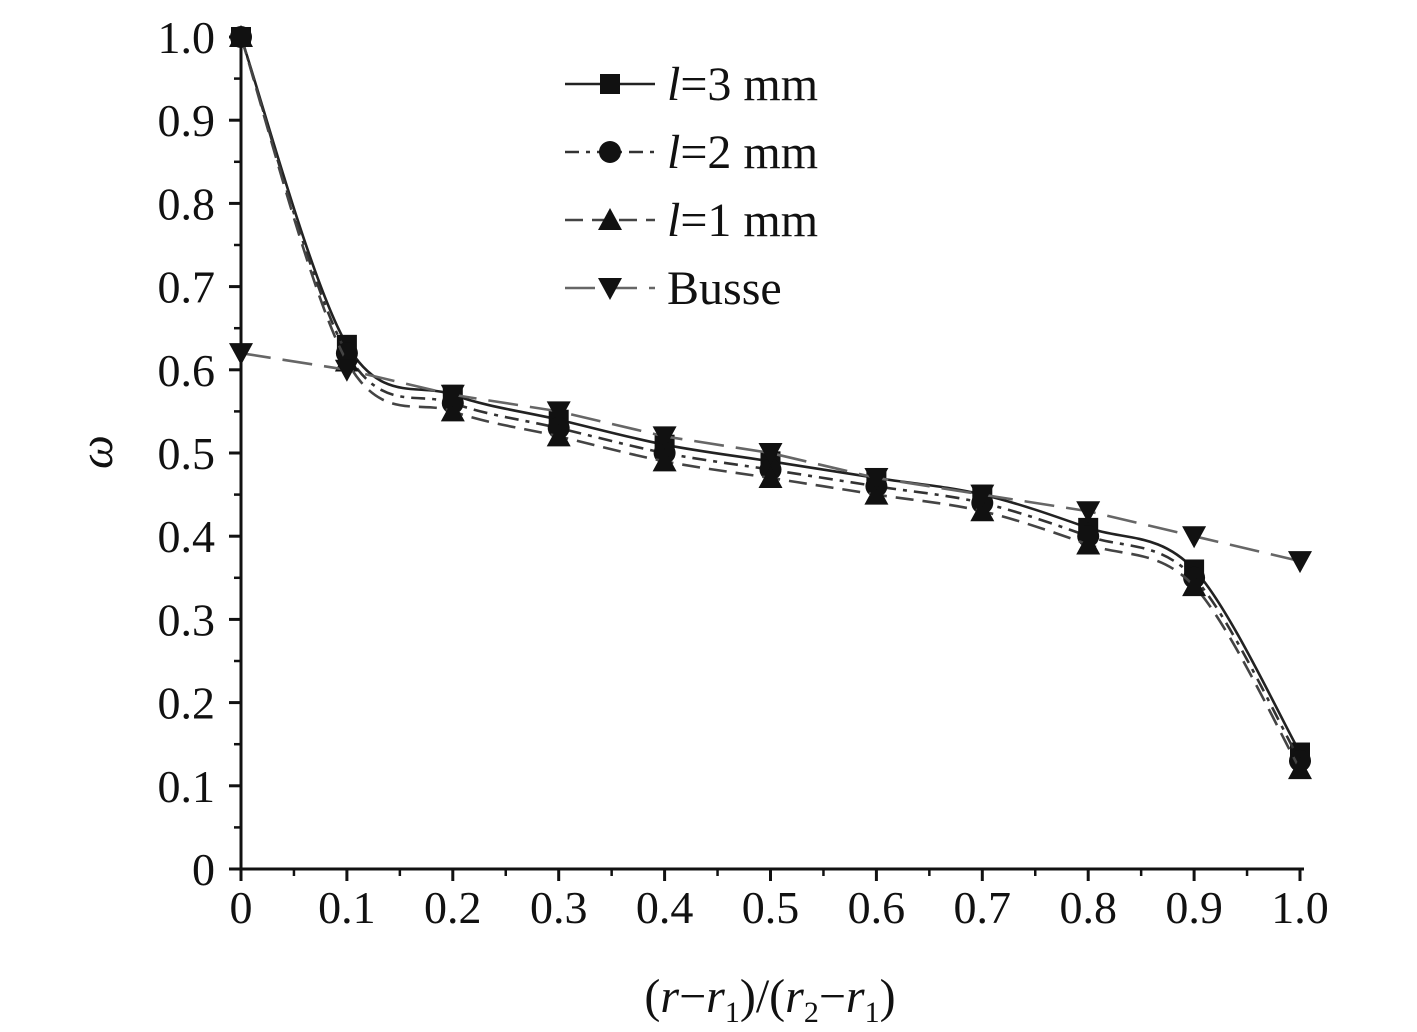 The height and width of the screenshot is (1032, 1417). What do you see at coordinates (96, 452) in the screenshot?
I see `y-axis-label: ω` at bounding box center [96, 452].